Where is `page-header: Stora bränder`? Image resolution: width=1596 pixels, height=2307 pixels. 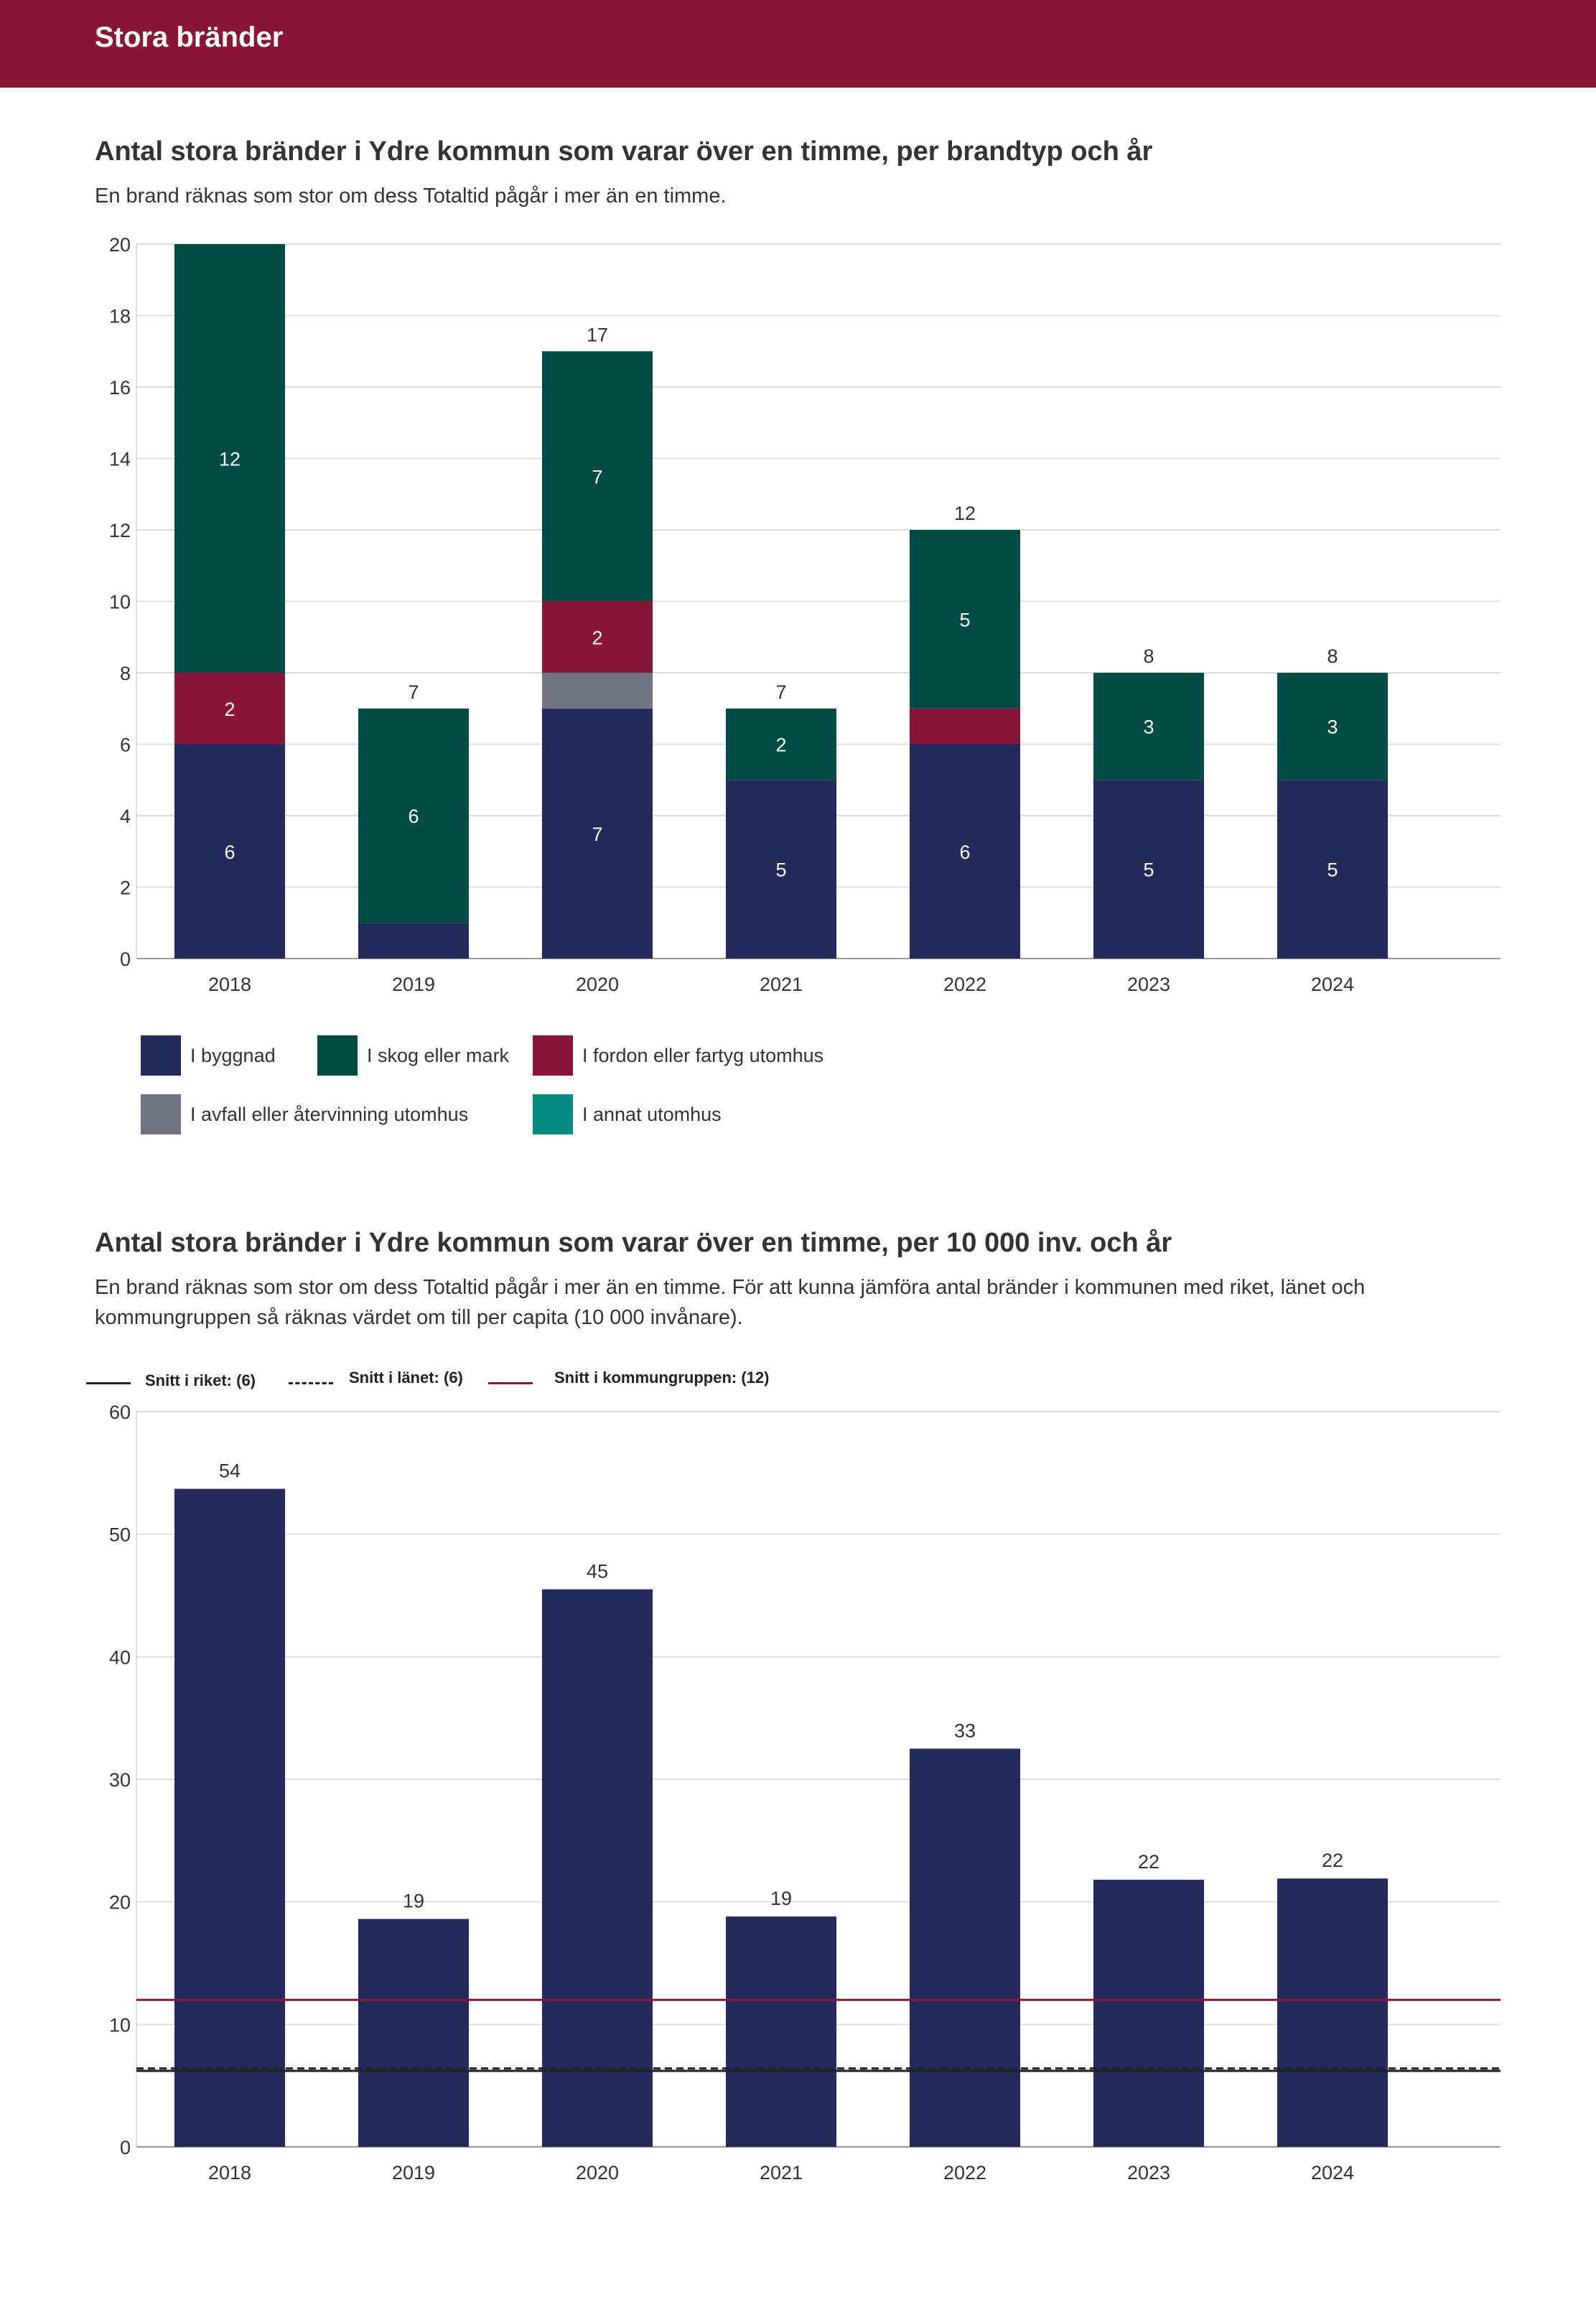 page-header: Stora bränder is located at coordinates (798, 44).